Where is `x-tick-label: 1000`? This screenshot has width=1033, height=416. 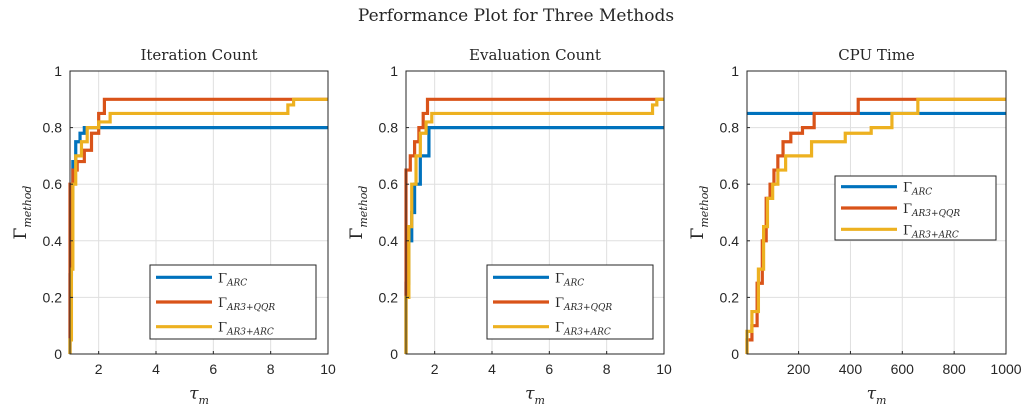
x-tick-label: 1000 is located at coordinates (1005, 369).